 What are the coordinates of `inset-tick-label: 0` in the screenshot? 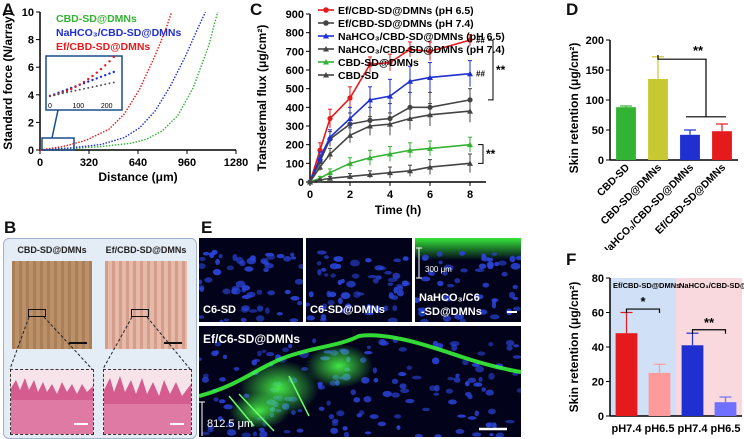 It's located at (50, 106).